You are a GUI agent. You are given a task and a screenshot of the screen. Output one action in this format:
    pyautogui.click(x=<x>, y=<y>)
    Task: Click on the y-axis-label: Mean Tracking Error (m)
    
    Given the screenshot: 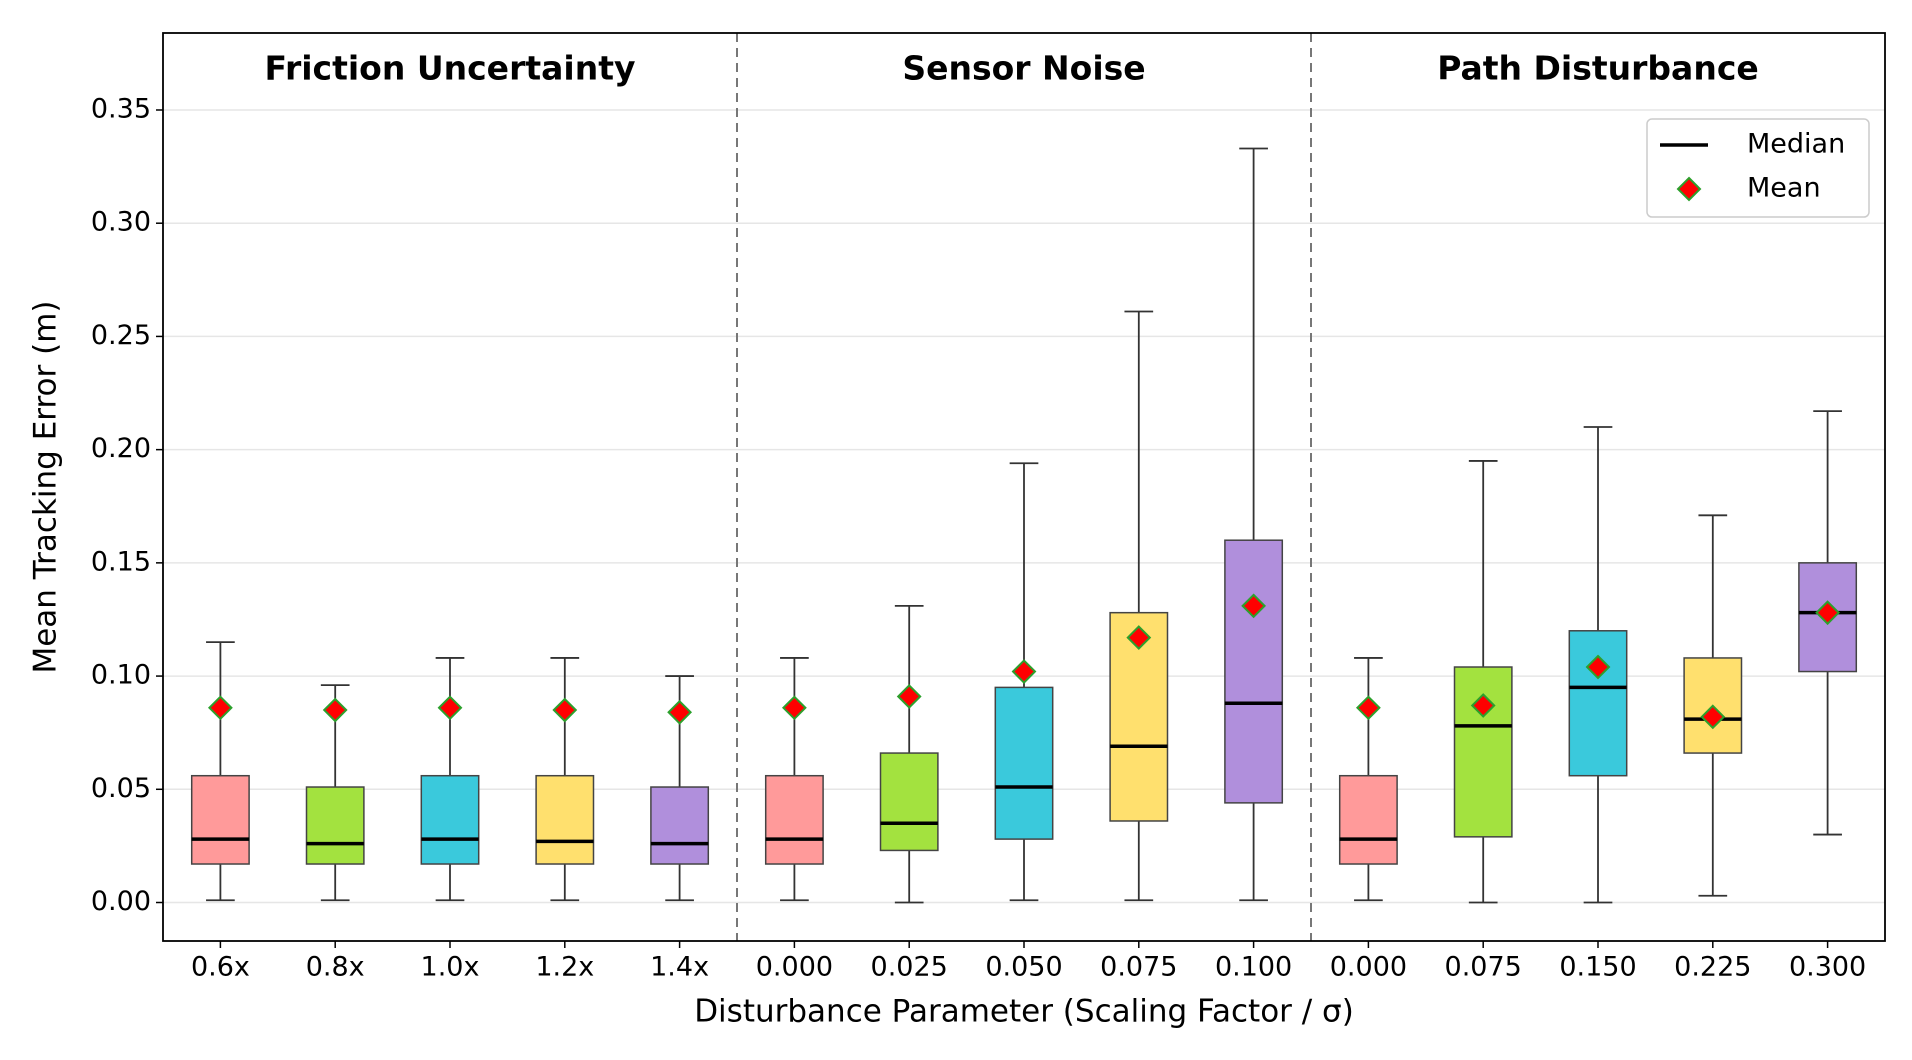 What is the action you would take?
    pyautogui.click(x=46, y=486)
    